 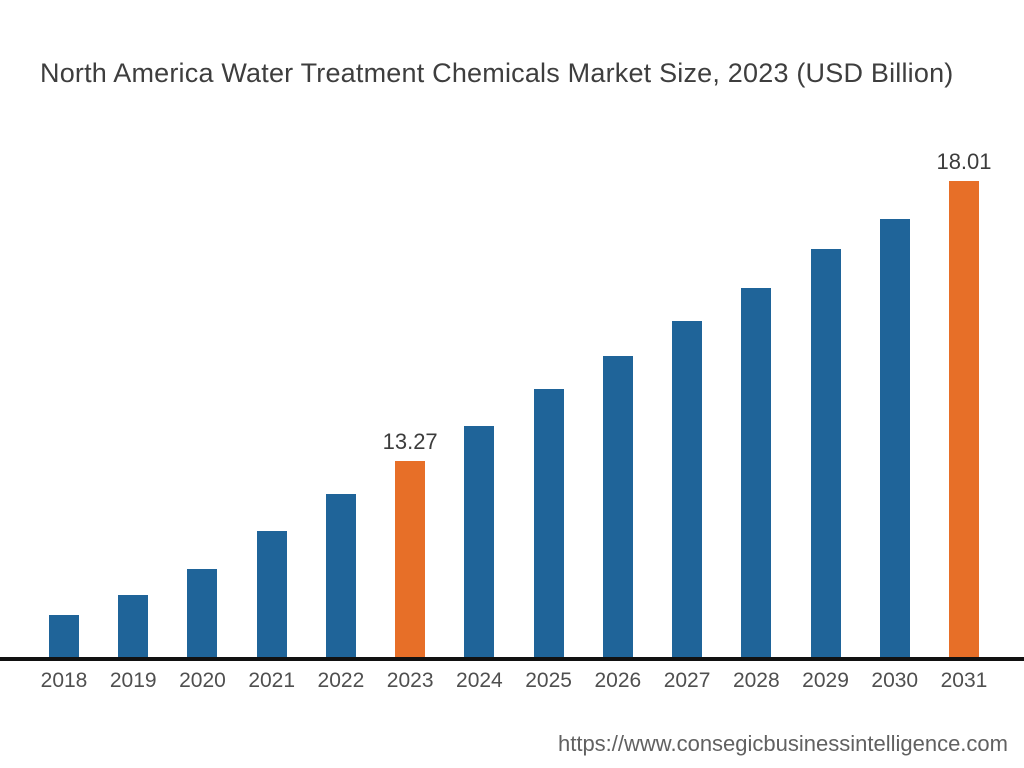 What do you see at coordinates (963, 419) in the screenshot?
I see `bar-2031` at bounding box center [963, 419].